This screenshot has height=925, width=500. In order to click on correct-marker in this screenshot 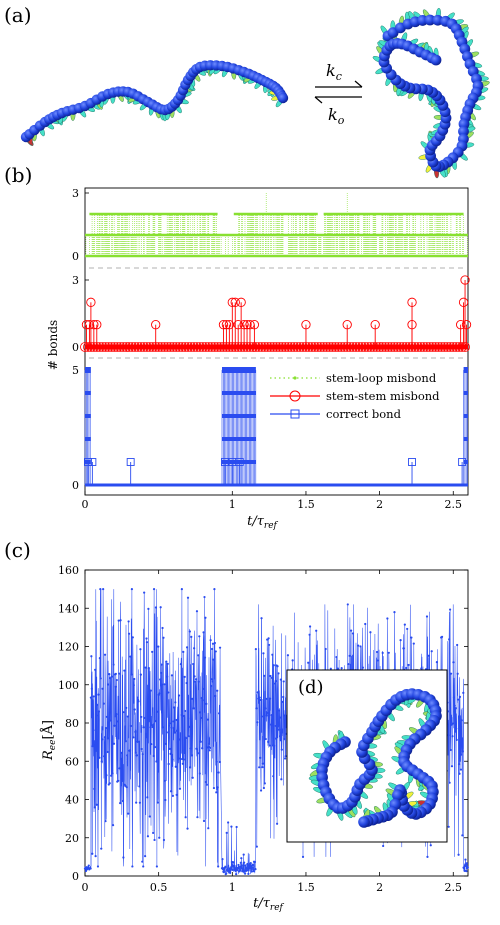, I will do `click(239, 462)`.